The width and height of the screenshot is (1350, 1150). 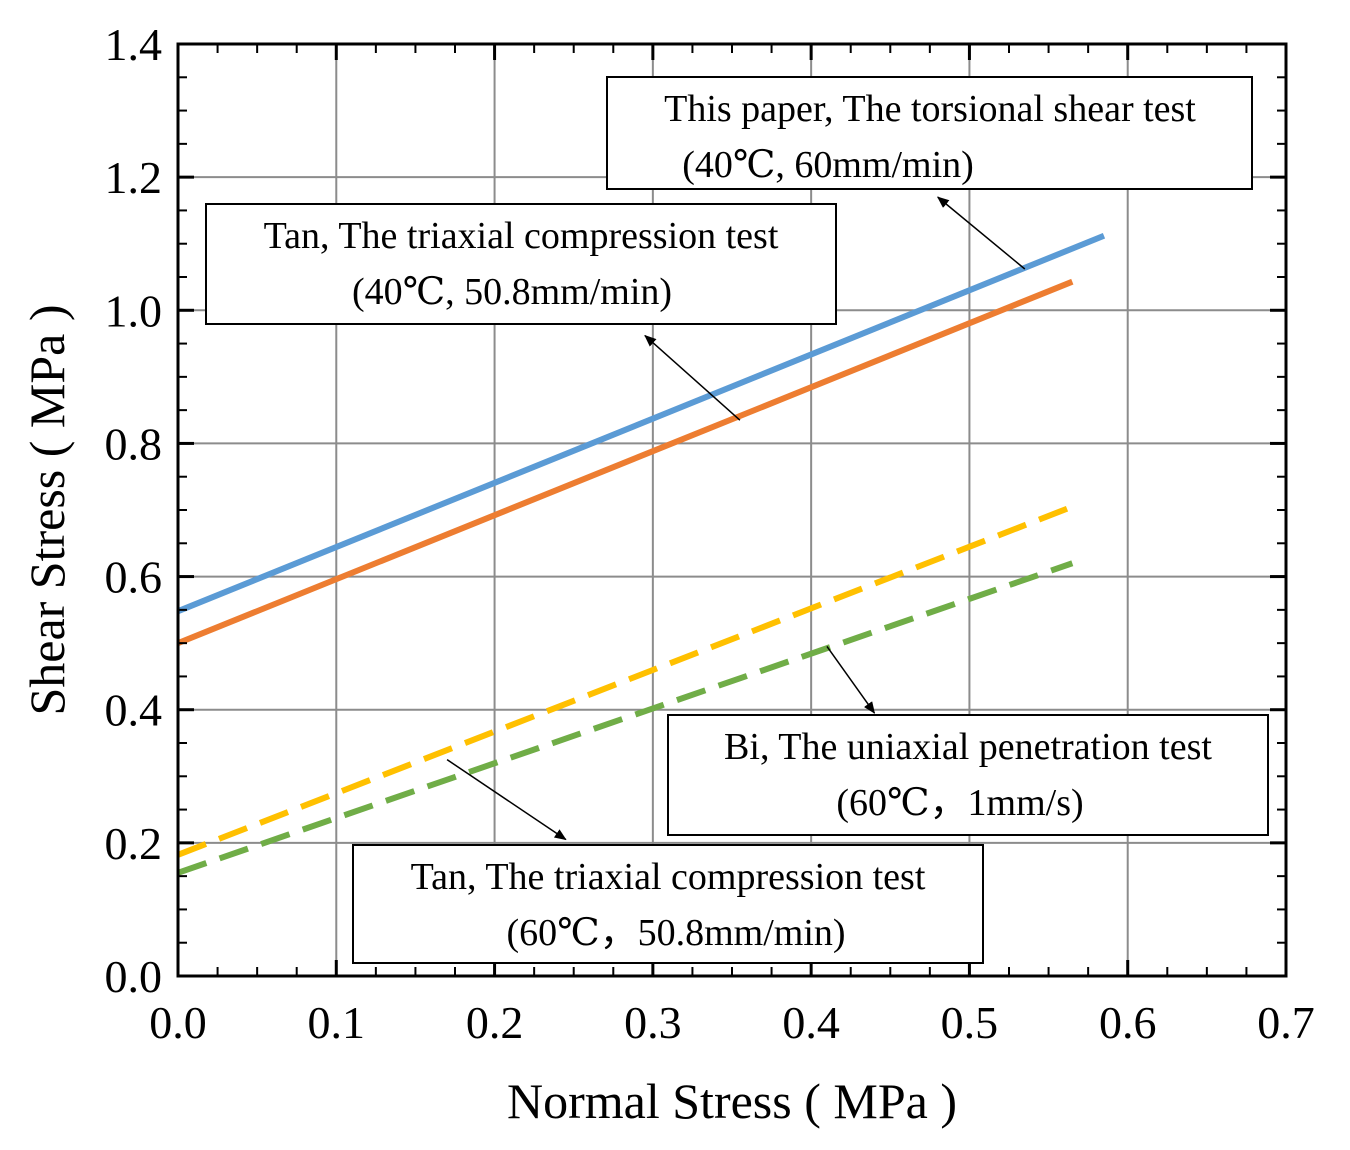 What do you see at coordinates (512, 292) in the screenshot?
I see `annotation-line2-2: (40℃, 50.8mm/min)` at bounding box center [512, 292].